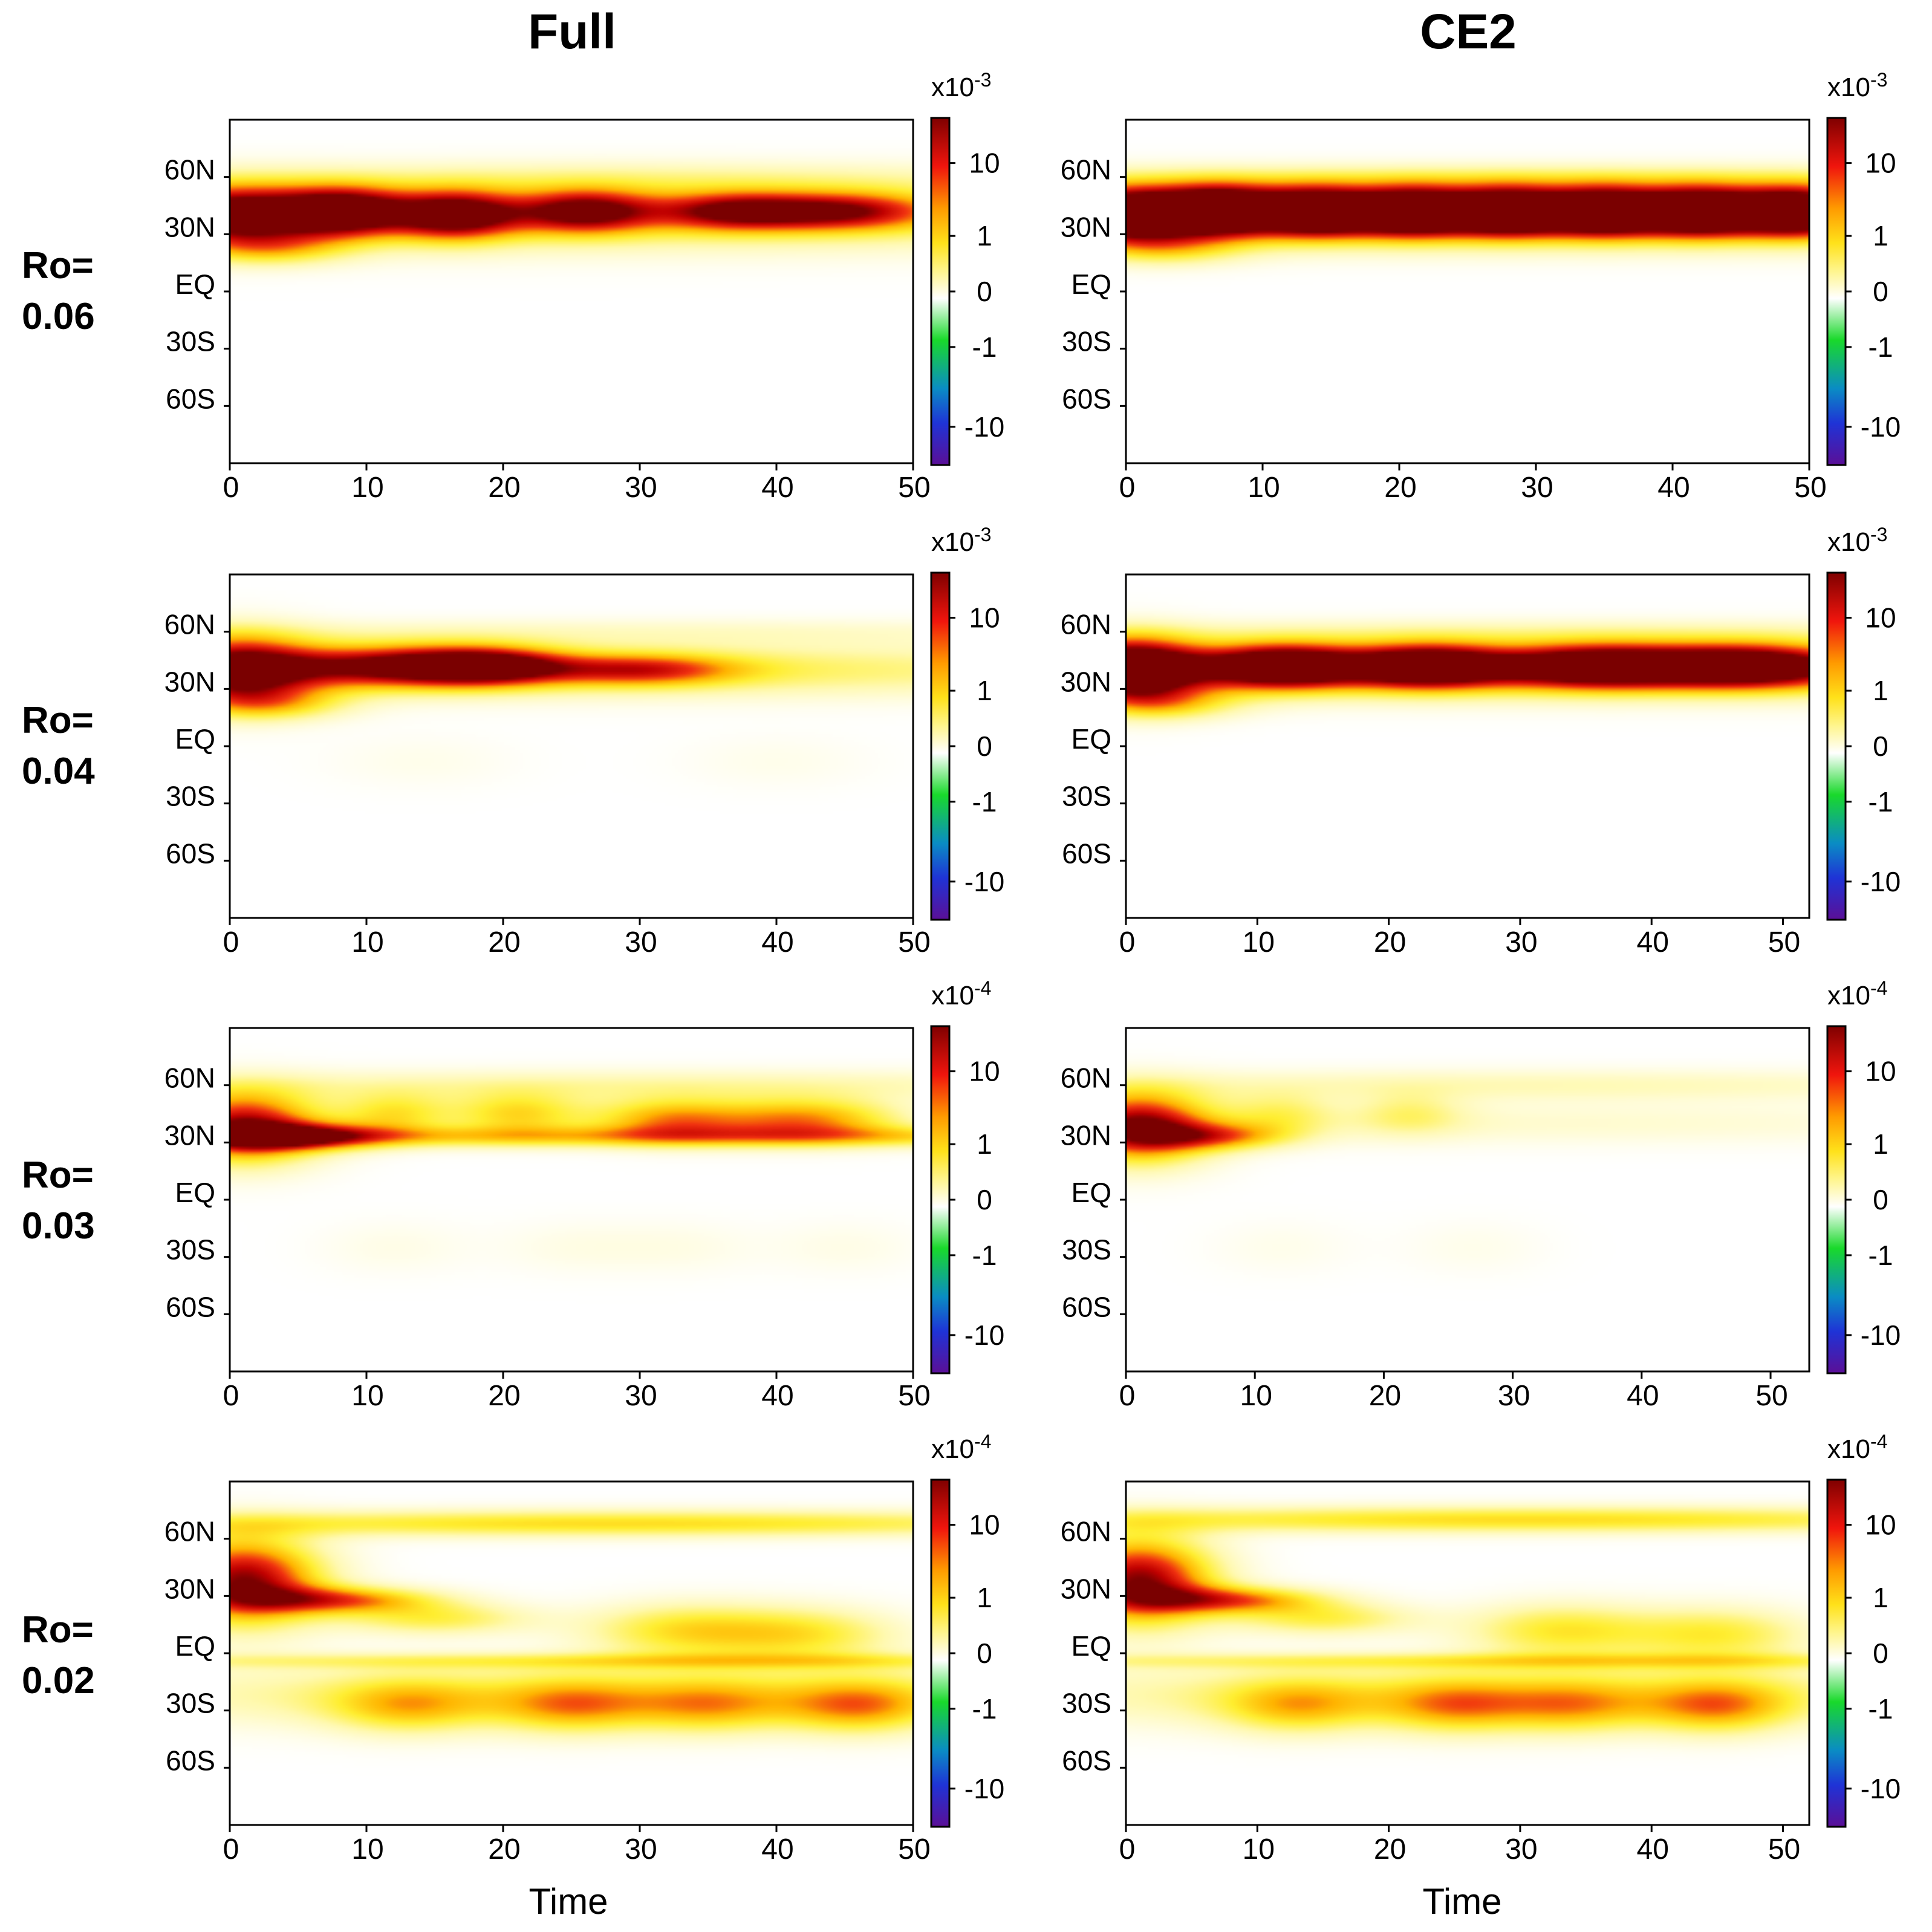 The height and width of the screenshot is (1932, 1932). I want to click on row-label-ro003-line2: 0.03, so click(59, 1226).